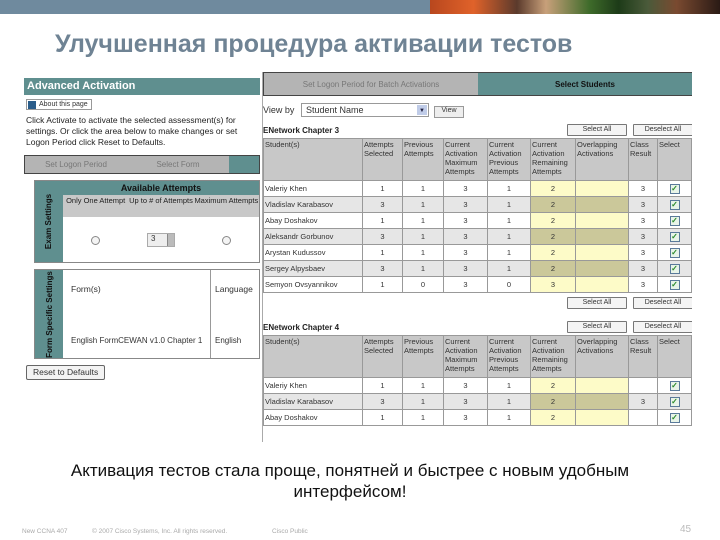 This screenshot has height=540, width=720. Describe the element at coordinates (32, 105) in the screenshot. I see `info-icon` at that location.